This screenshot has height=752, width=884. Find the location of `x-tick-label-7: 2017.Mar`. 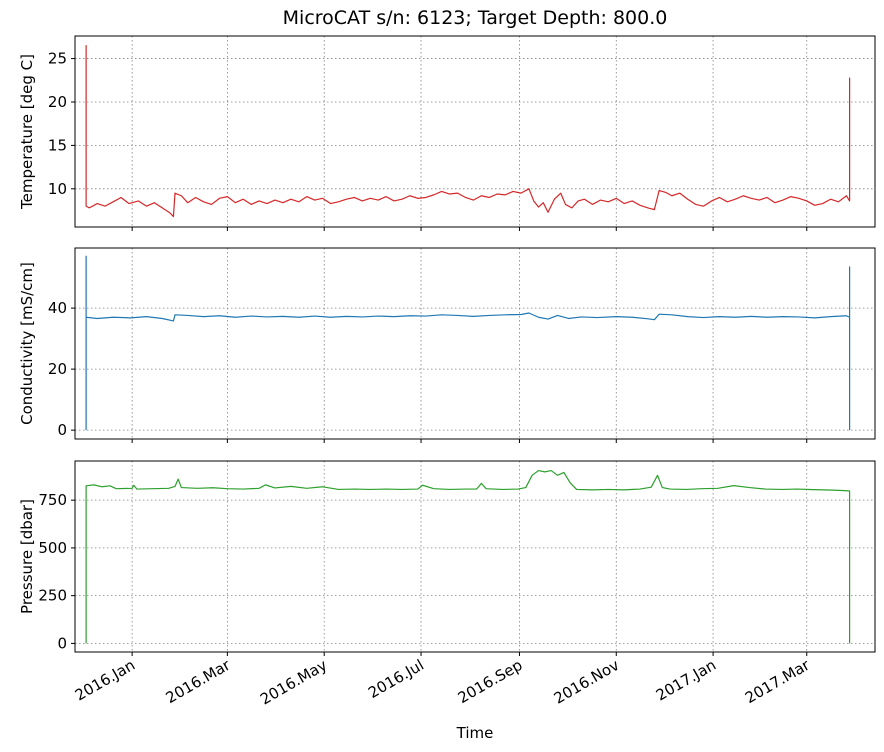

x-tick-label-7: 2017.Mar is located at coordinates (777, 681).